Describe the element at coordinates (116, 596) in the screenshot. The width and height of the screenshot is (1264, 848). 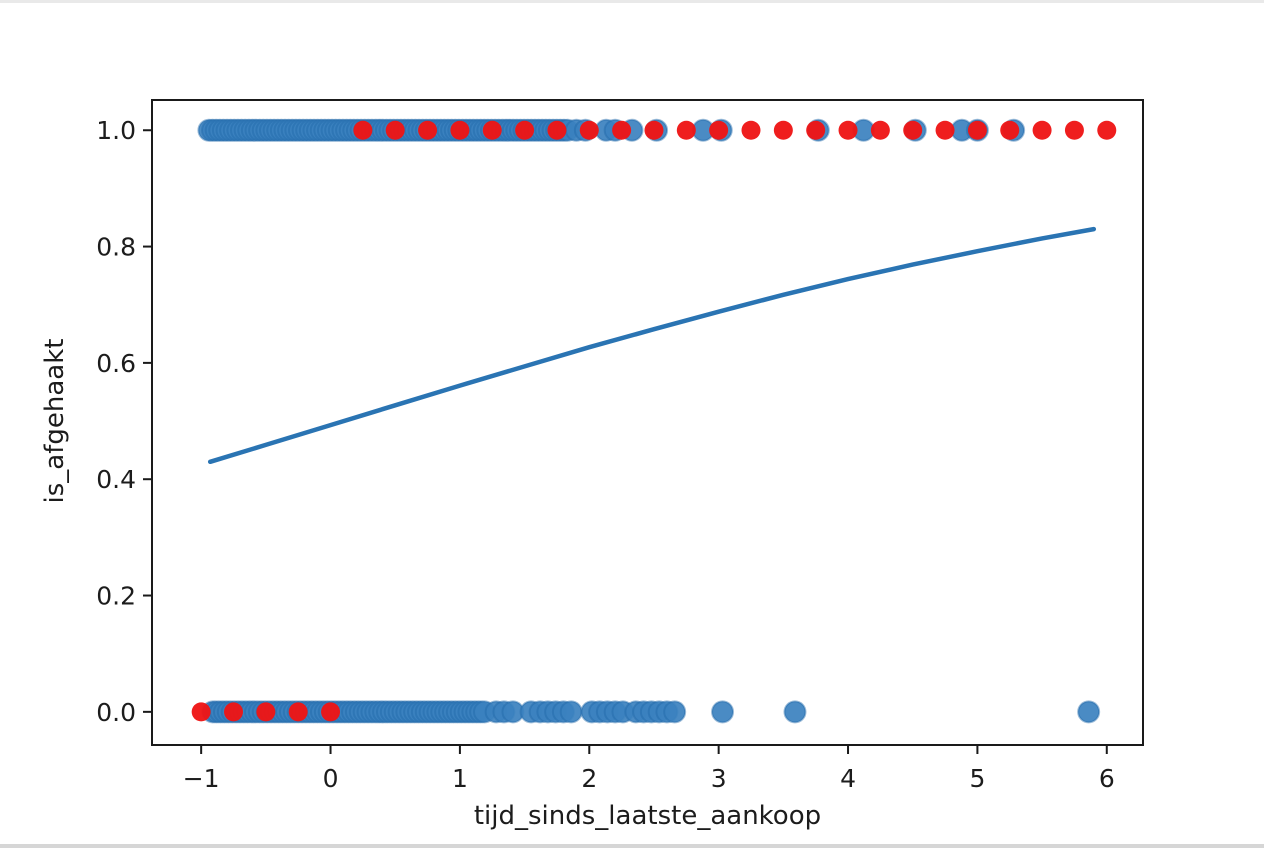
I see `y-tick-label: 0.2` at that location.